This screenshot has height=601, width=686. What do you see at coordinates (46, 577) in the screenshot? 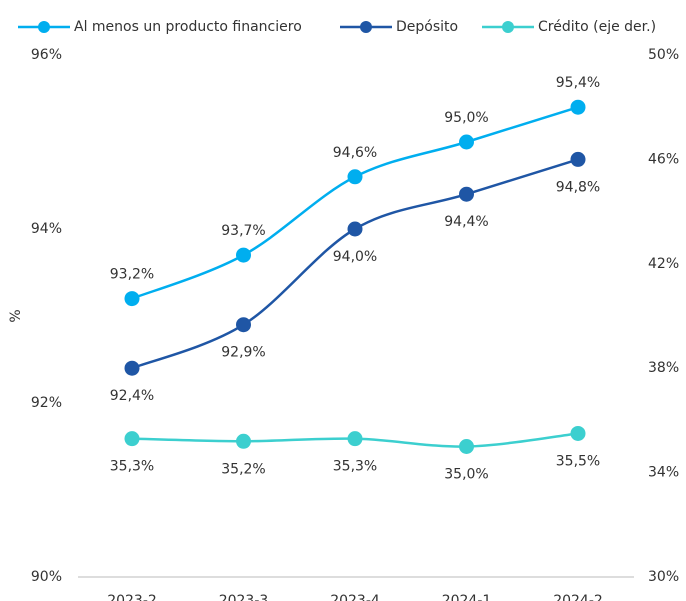
I see `y-tick-label: 90%` at bounding box center [46, 577].